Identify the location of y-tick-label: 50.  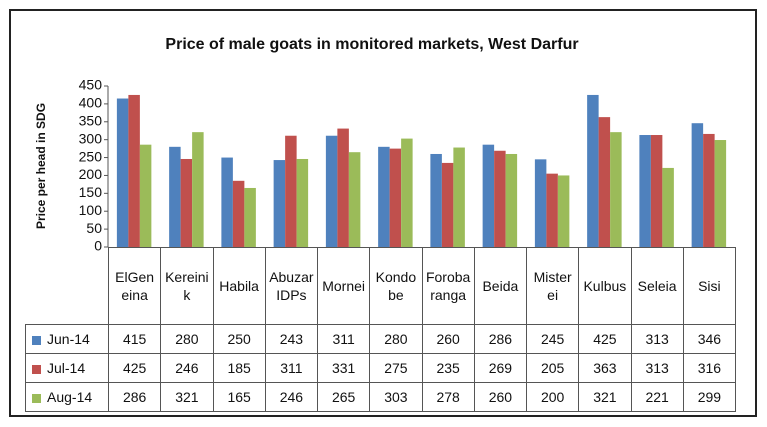
(94, 228).